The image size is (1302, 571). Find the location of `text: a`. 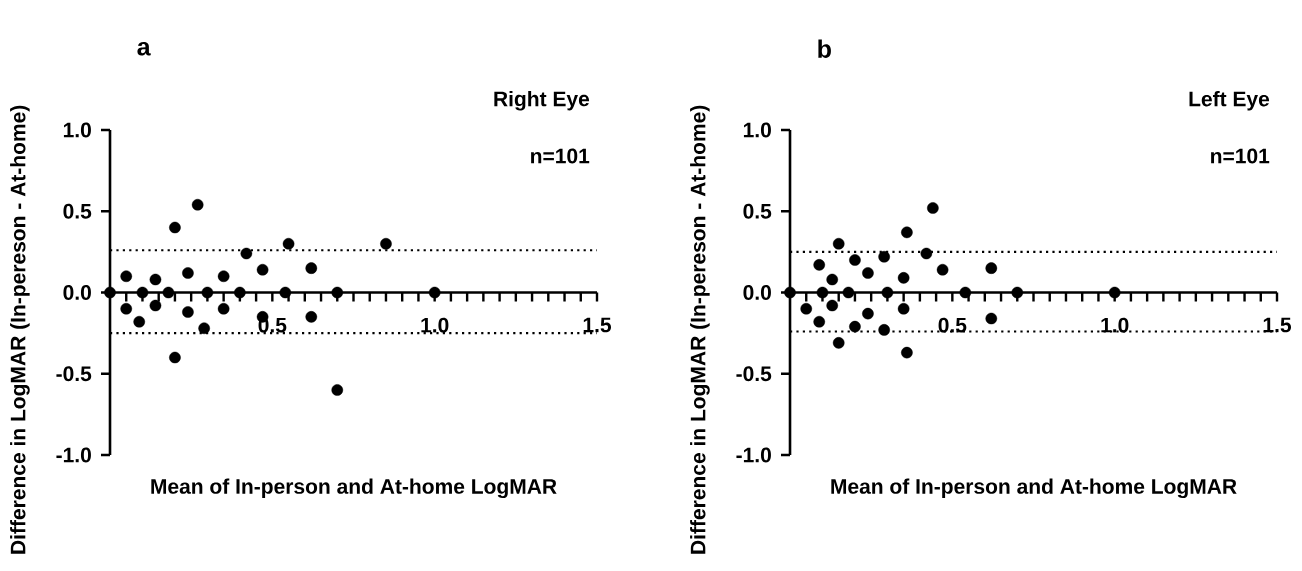

text: a is located at coordinates (144, 48).